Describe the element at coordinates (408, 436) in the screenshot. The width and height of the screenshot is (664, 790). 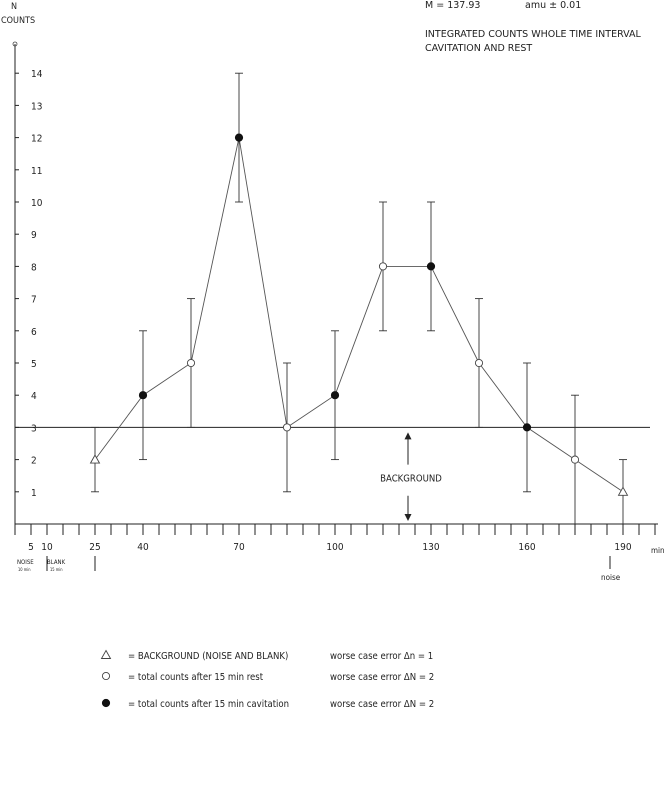
I see `background-arrow-up-head` at that location.